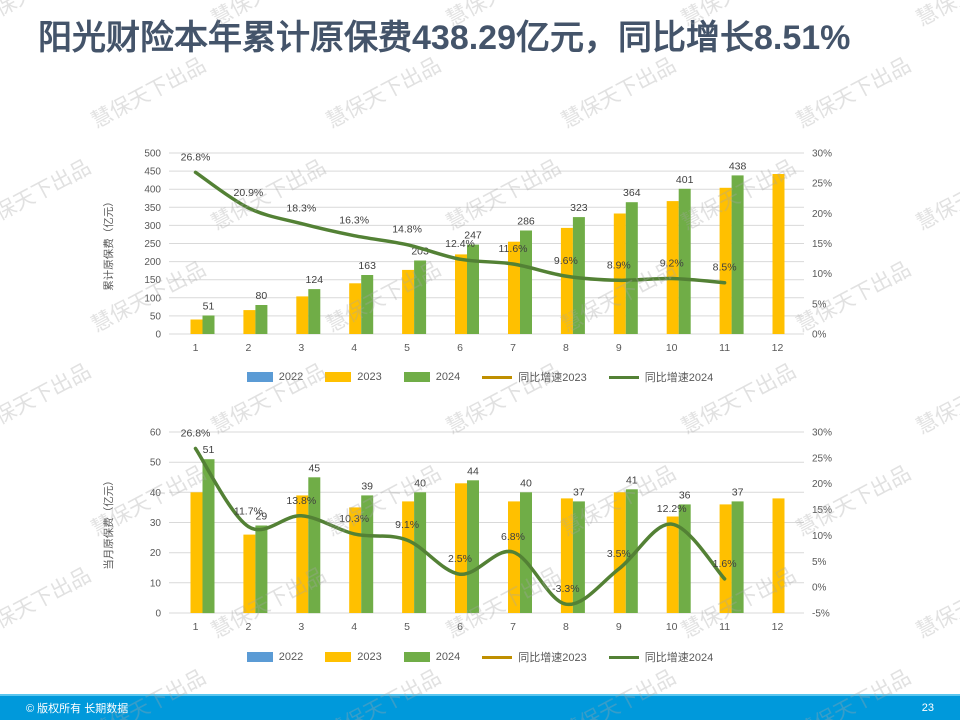 This screenshot has height=720, width=960. Describe the element at coordinates (444, 38) in the screenshot. I see `page-title: 阳光财险本年累计原保费438.29亿元，同比增长8.51%` at that location.